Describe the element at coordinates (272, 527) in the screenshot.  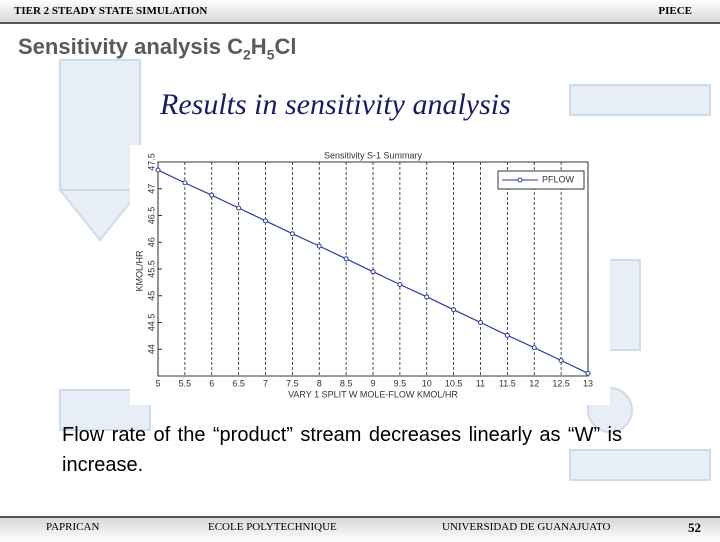
I see `footer-item: ECOLE POLYTECHNIQUE` at that location.